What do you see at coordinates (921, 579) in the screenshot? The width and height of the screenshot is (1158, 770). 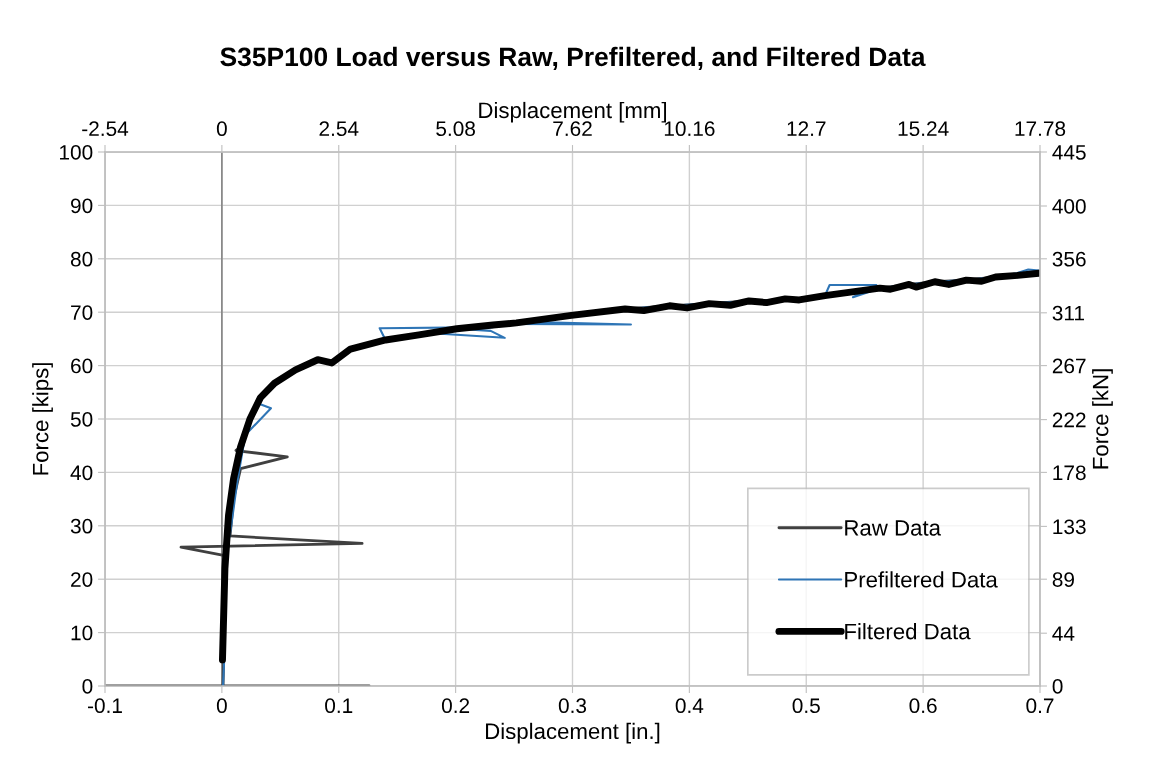 I see `legend-label: Prefiltered Data` at bounding box center [921, 579].